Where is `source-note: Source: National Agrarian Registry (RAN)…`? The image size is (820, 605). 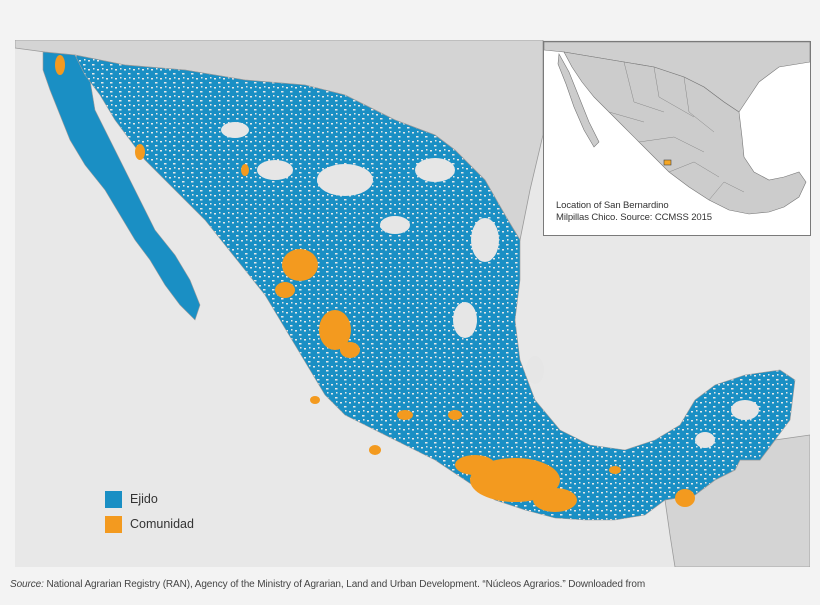 source-note: Source: National Agrarian Registry (RAN)… is located at coordinates (327, 584).